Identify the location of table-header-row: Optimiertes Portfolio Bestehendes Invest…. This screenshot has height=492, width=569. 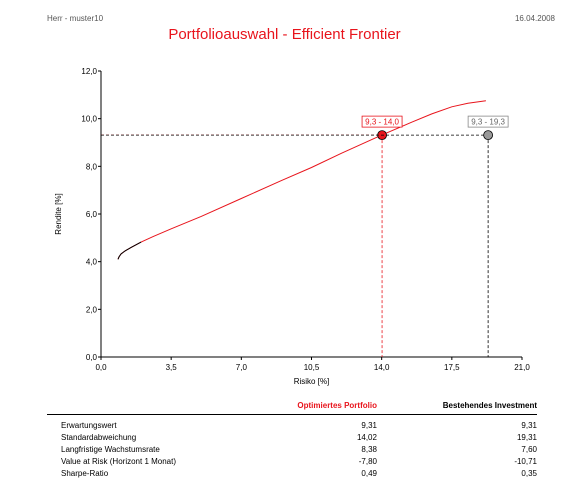
(292, 406).